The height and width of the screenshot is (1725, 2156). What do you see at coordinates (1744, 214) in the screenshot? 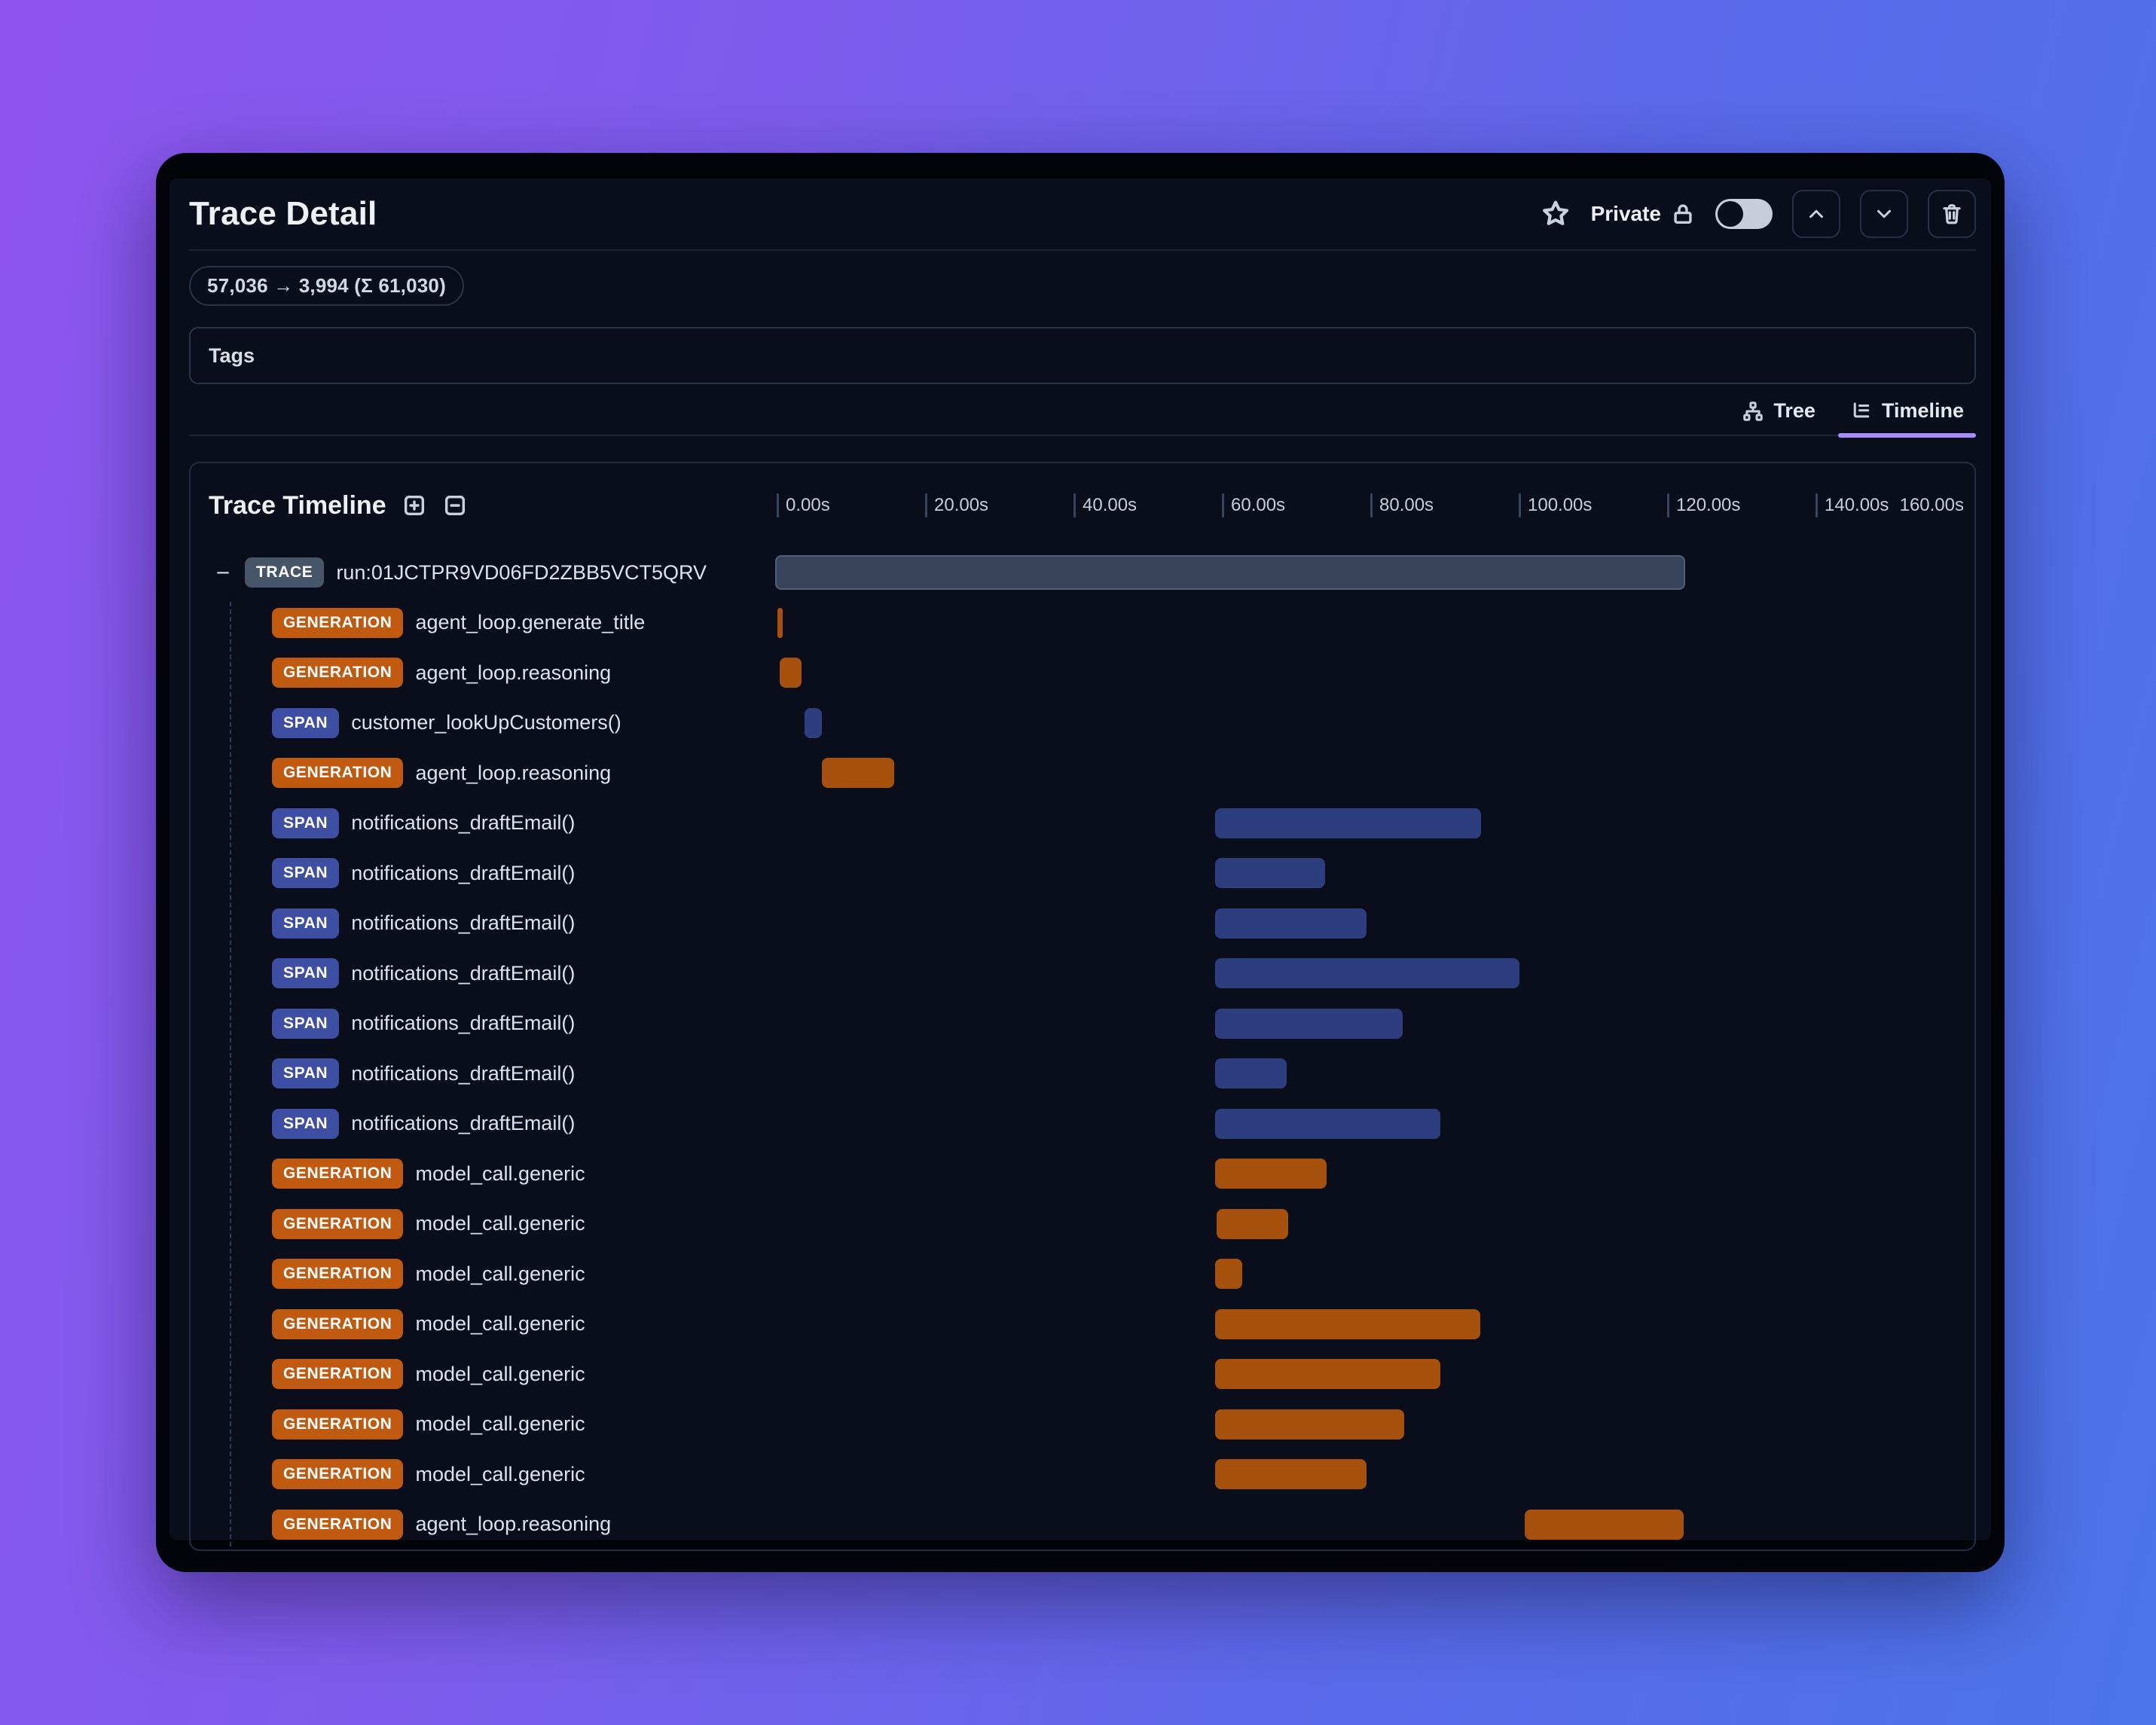
I see `privacy-toggle` at bounding box center [1744, 214].